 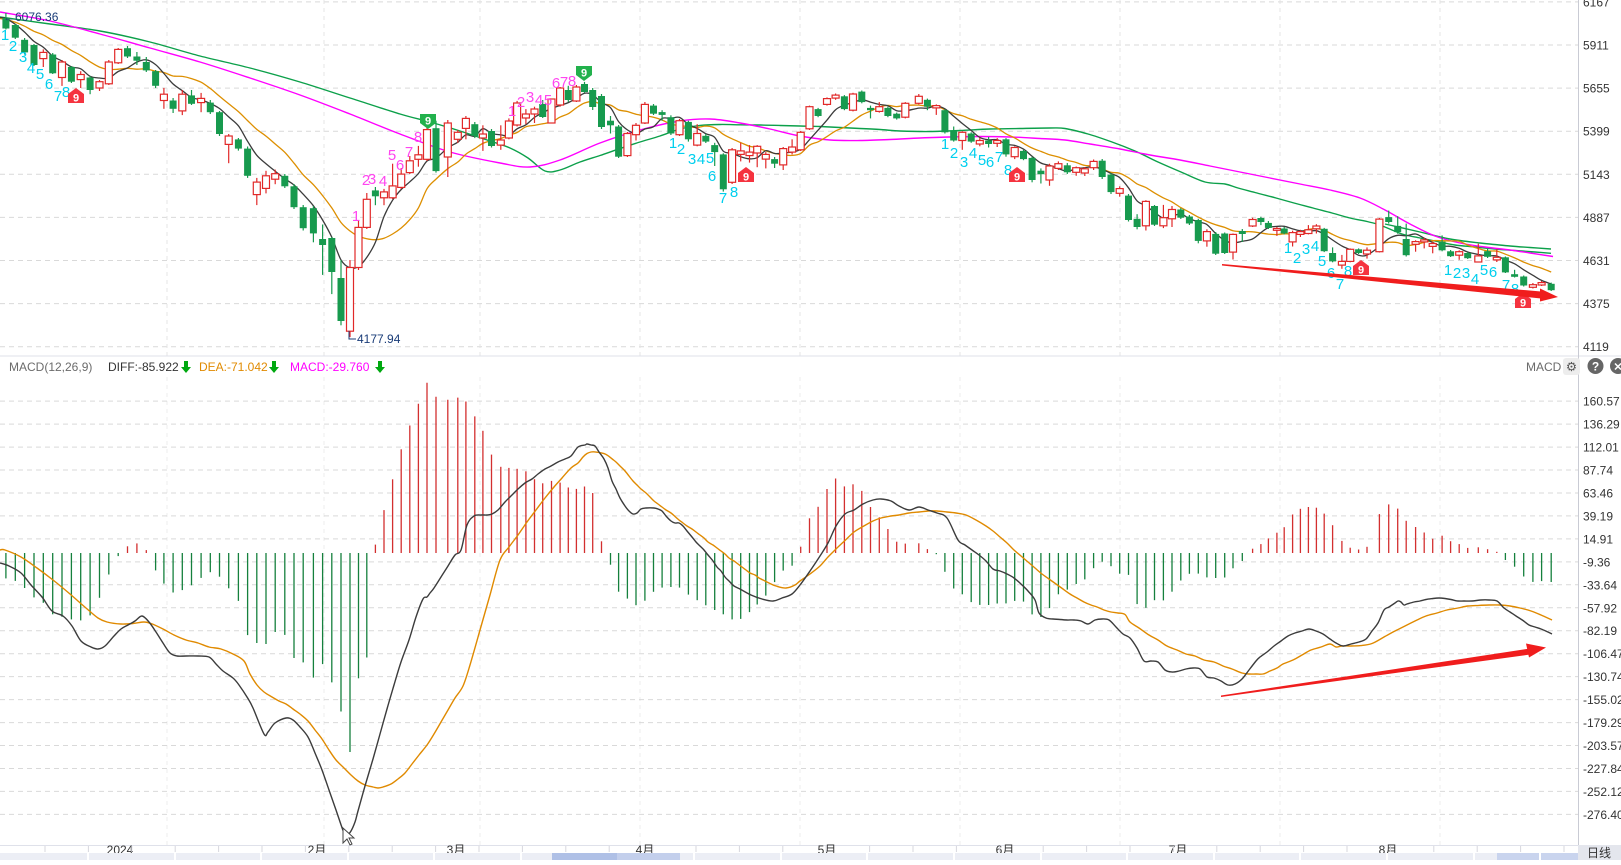 What do you see at coordinates (1602, 769) in the screenshot?
I see `svg-text: -227.84` at bounding box center [1602, 769].